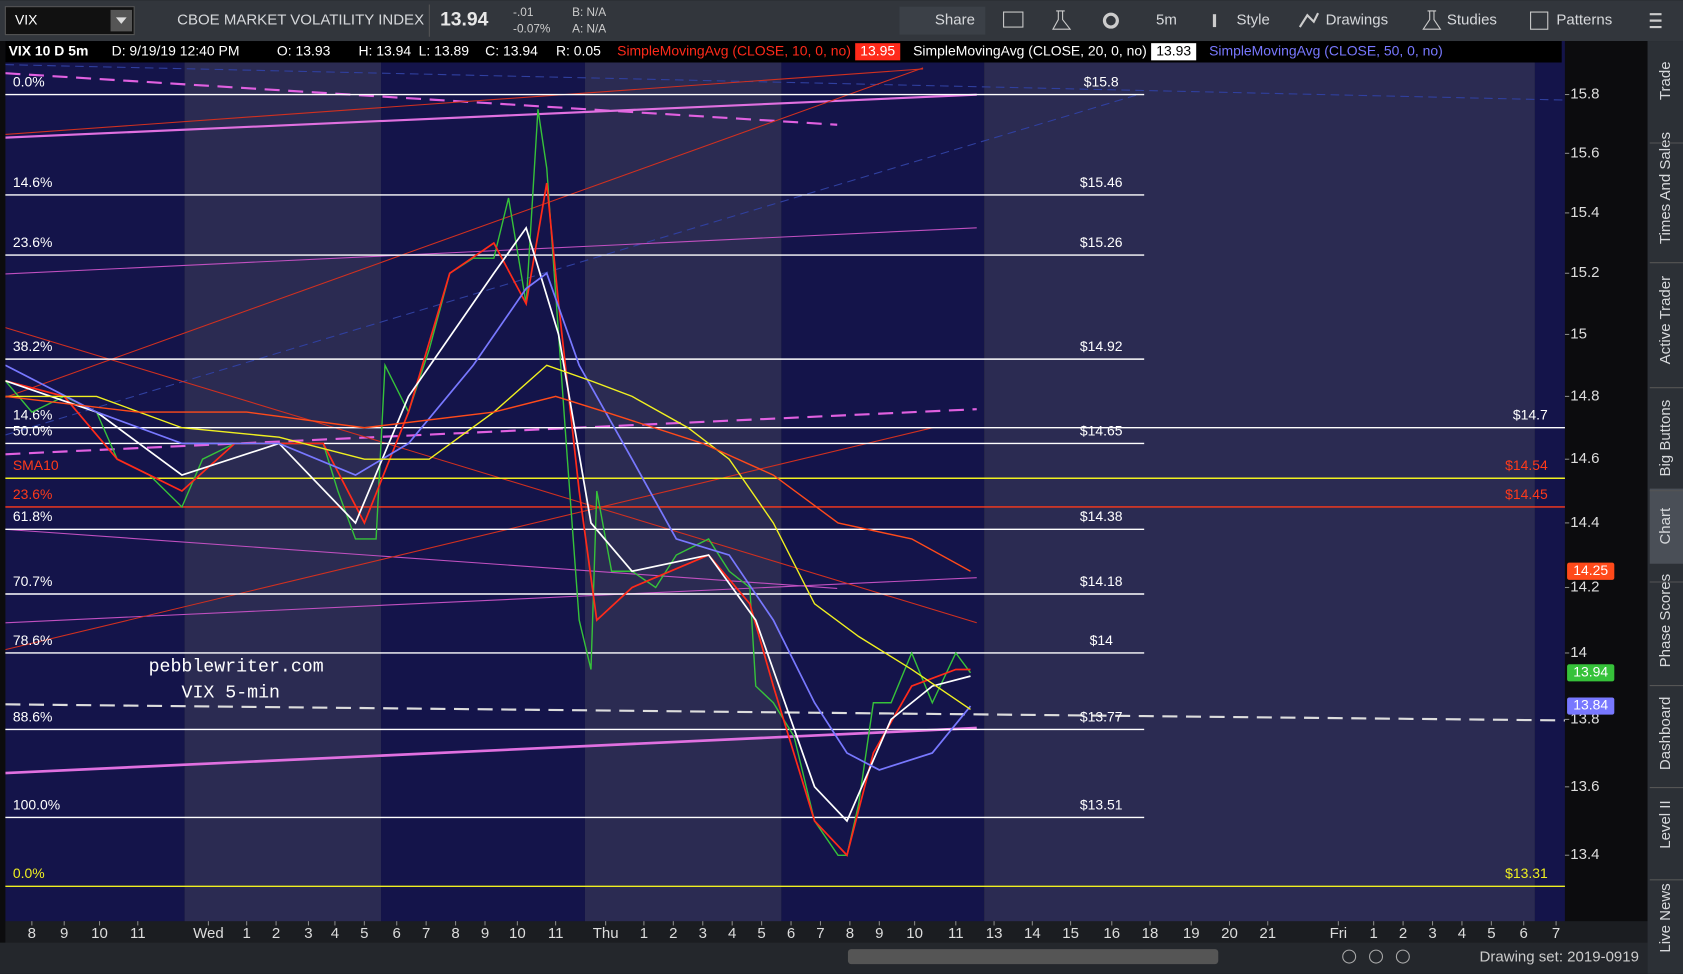 This screenshot has height=974, width=1683. Describe the element at coordinates (33, 182) in the screenshot. I see `level-name: 14.6%` at that location.